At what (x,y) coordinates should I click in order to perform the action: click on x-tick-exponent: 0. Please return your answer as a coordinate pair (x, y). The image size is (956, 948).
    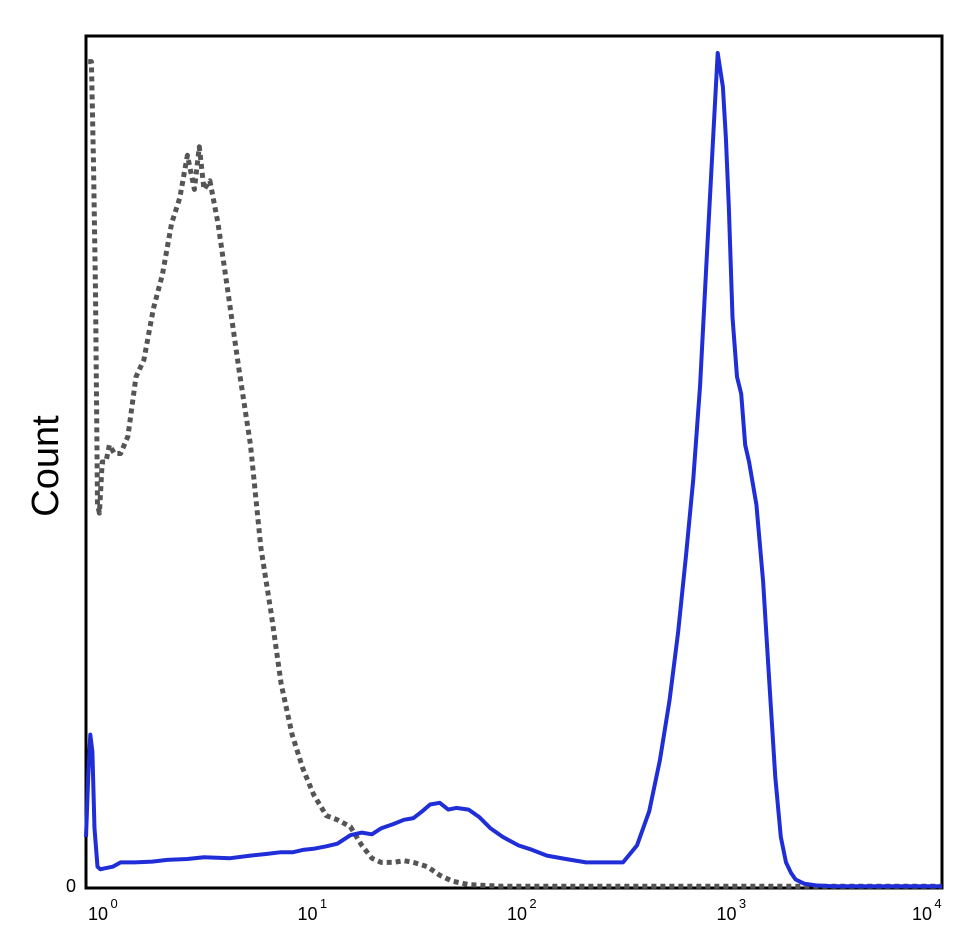
    Looking at the image, I should click on (113, 903).